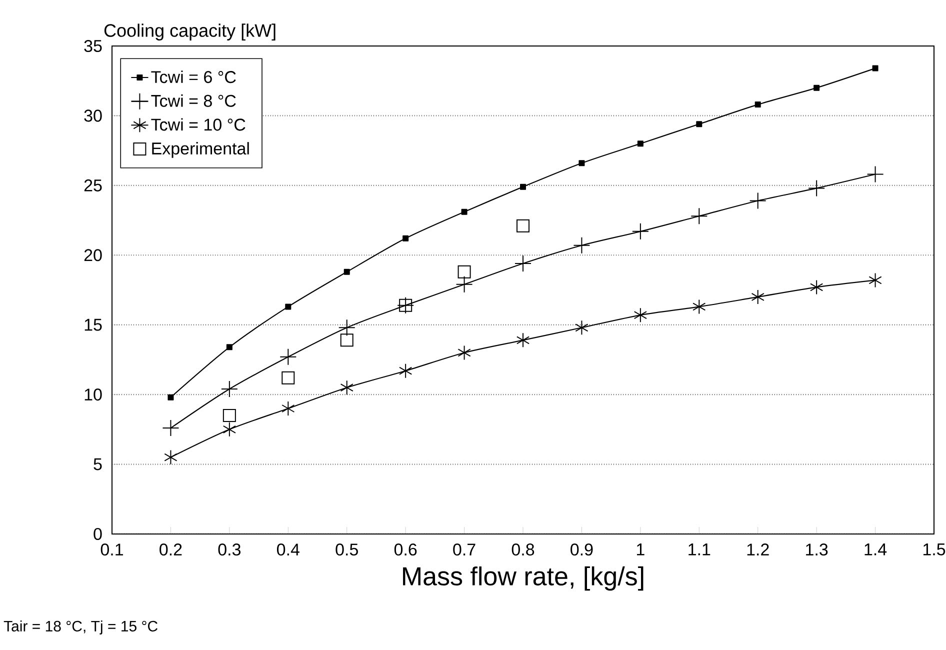 This screenshot has width=946, height=650. I want to click on y-tick-label: 15, so click(93, 324).